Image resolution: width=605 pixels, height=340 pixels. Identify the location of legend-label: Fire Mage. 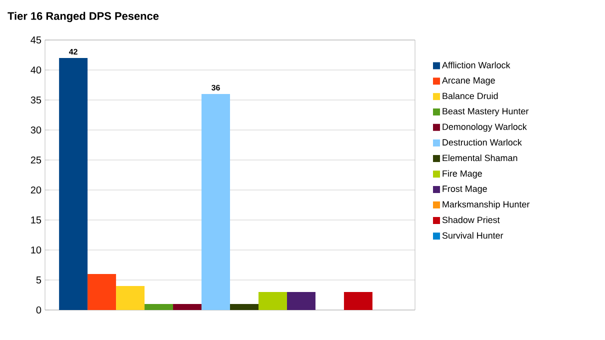
(462, 174).